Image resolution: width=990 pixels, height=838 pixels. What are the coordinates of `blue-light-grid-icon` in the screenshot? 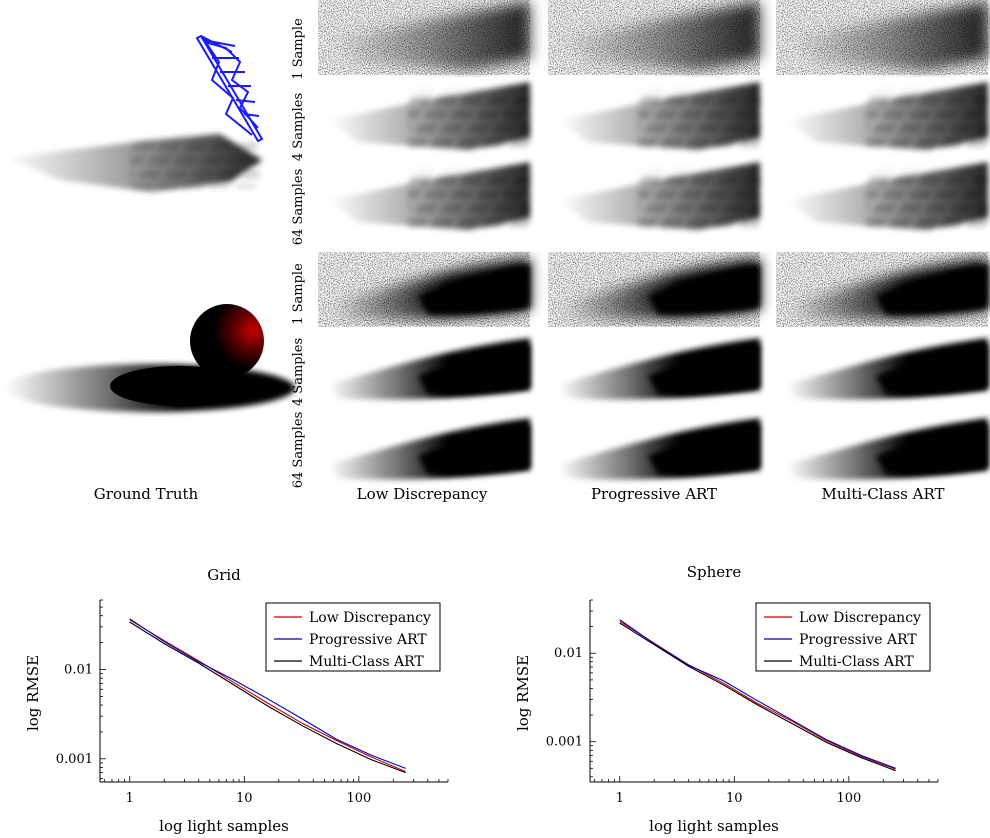 It's located at (229, 88).